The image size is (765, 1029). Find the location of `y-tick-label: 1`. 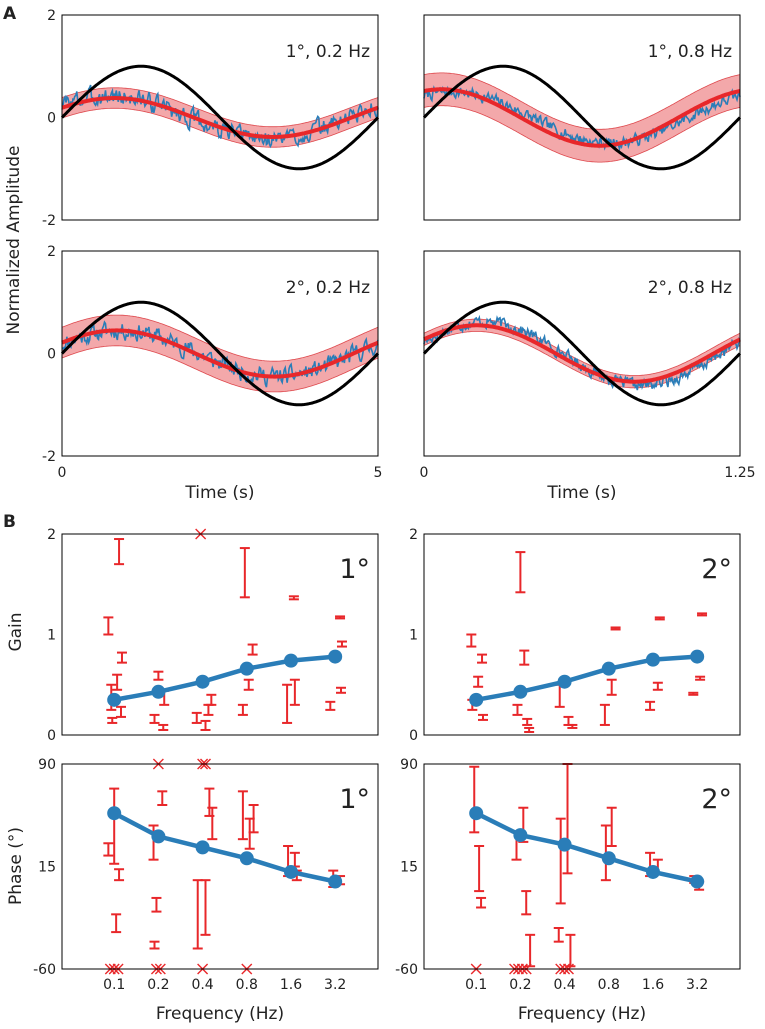

y-tick-label: 1 is located at coordinates (413, 636).